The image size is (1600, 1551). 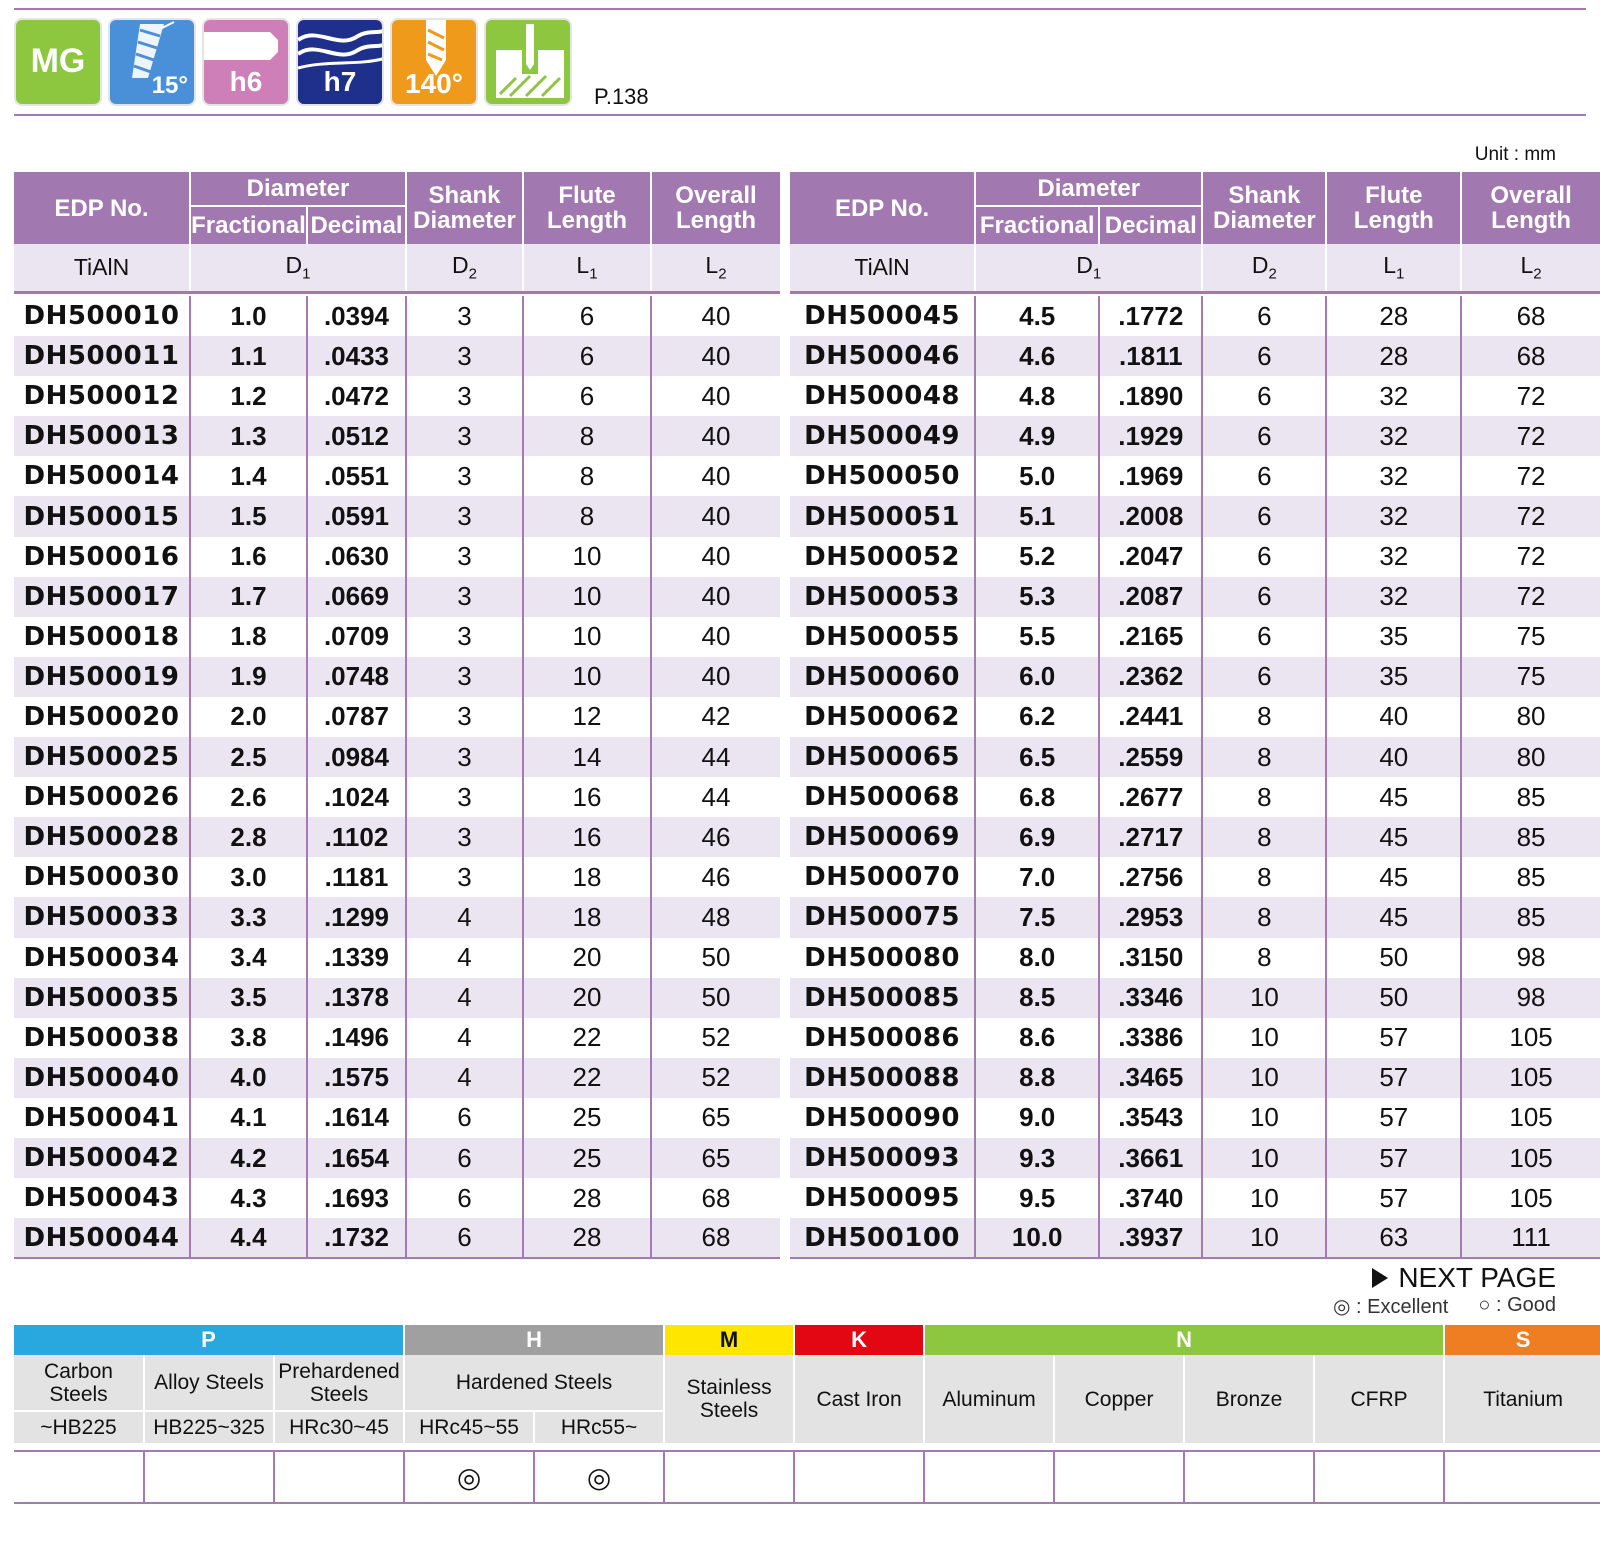 I want to click on flute-length: 45, so click(x=1393, y=917).